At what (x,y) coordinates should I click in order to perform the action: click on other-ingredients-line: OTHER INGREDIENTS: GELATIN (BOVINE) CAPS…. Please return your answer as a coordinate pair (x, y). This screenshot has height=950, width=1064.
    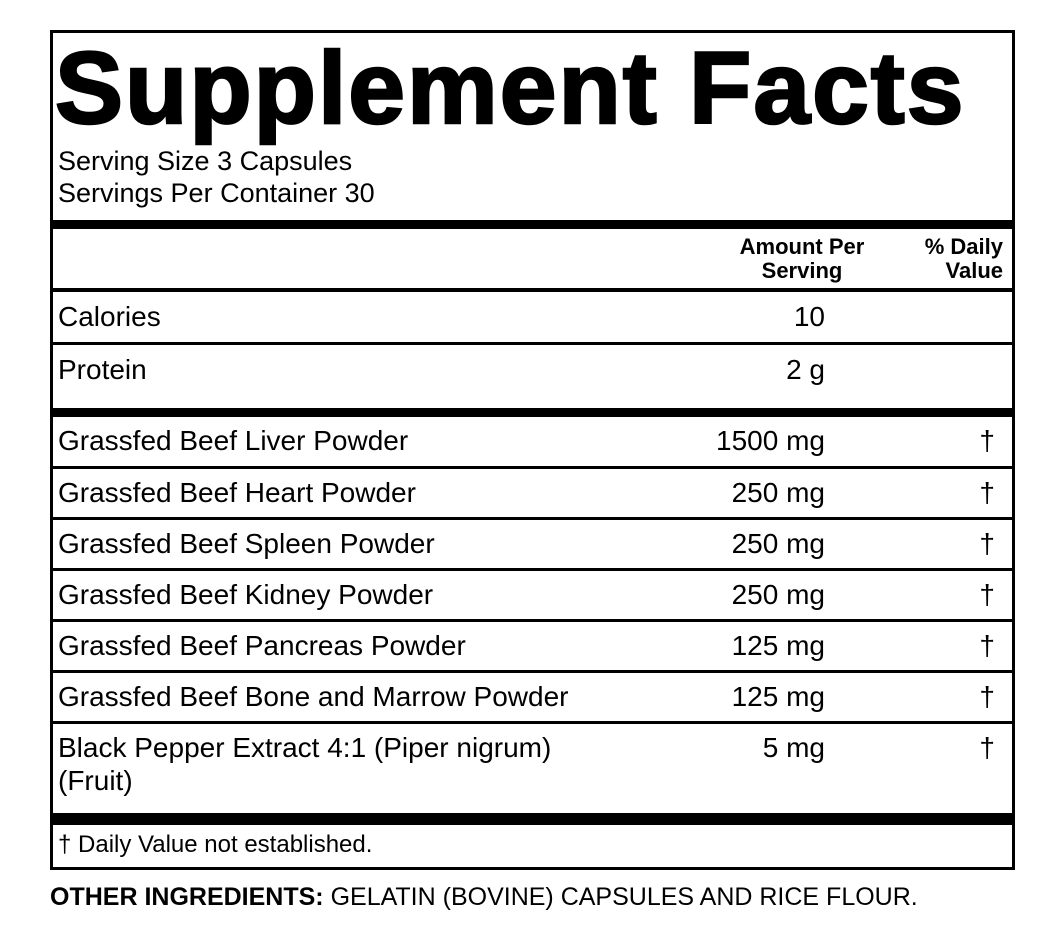
    Looking at the image, I should click on (532, 897).